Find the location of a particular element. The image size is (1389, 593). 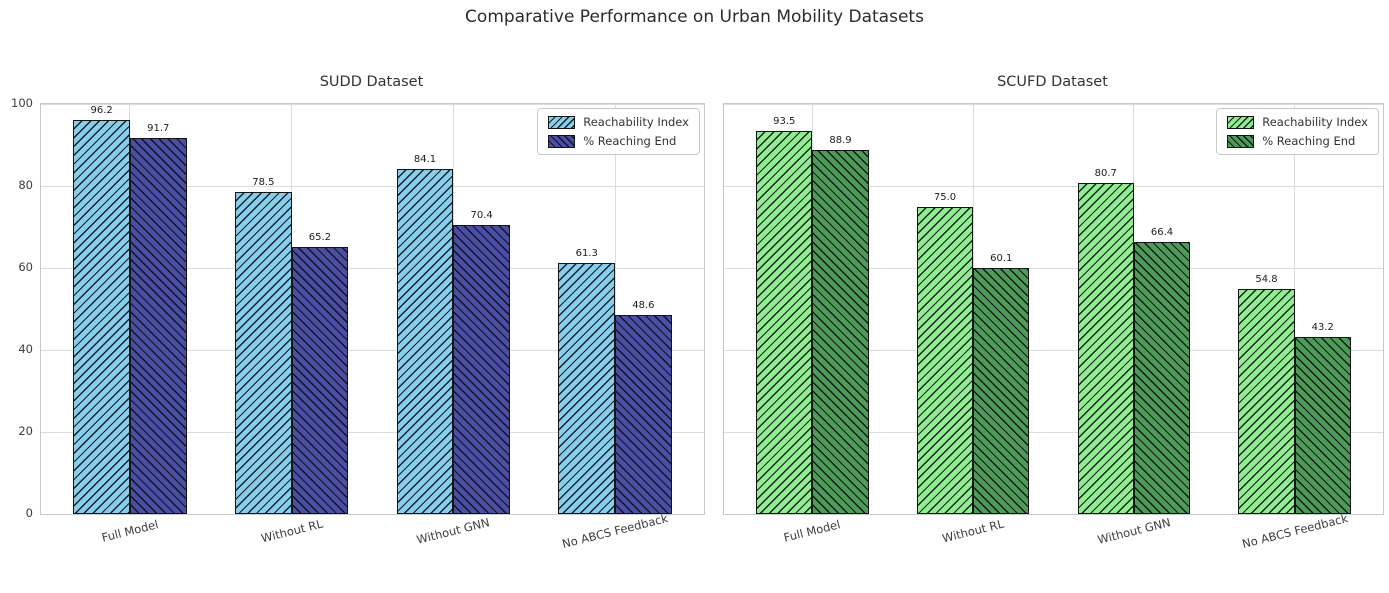

value-label: 88.9 is located at coordinates (840, 140).